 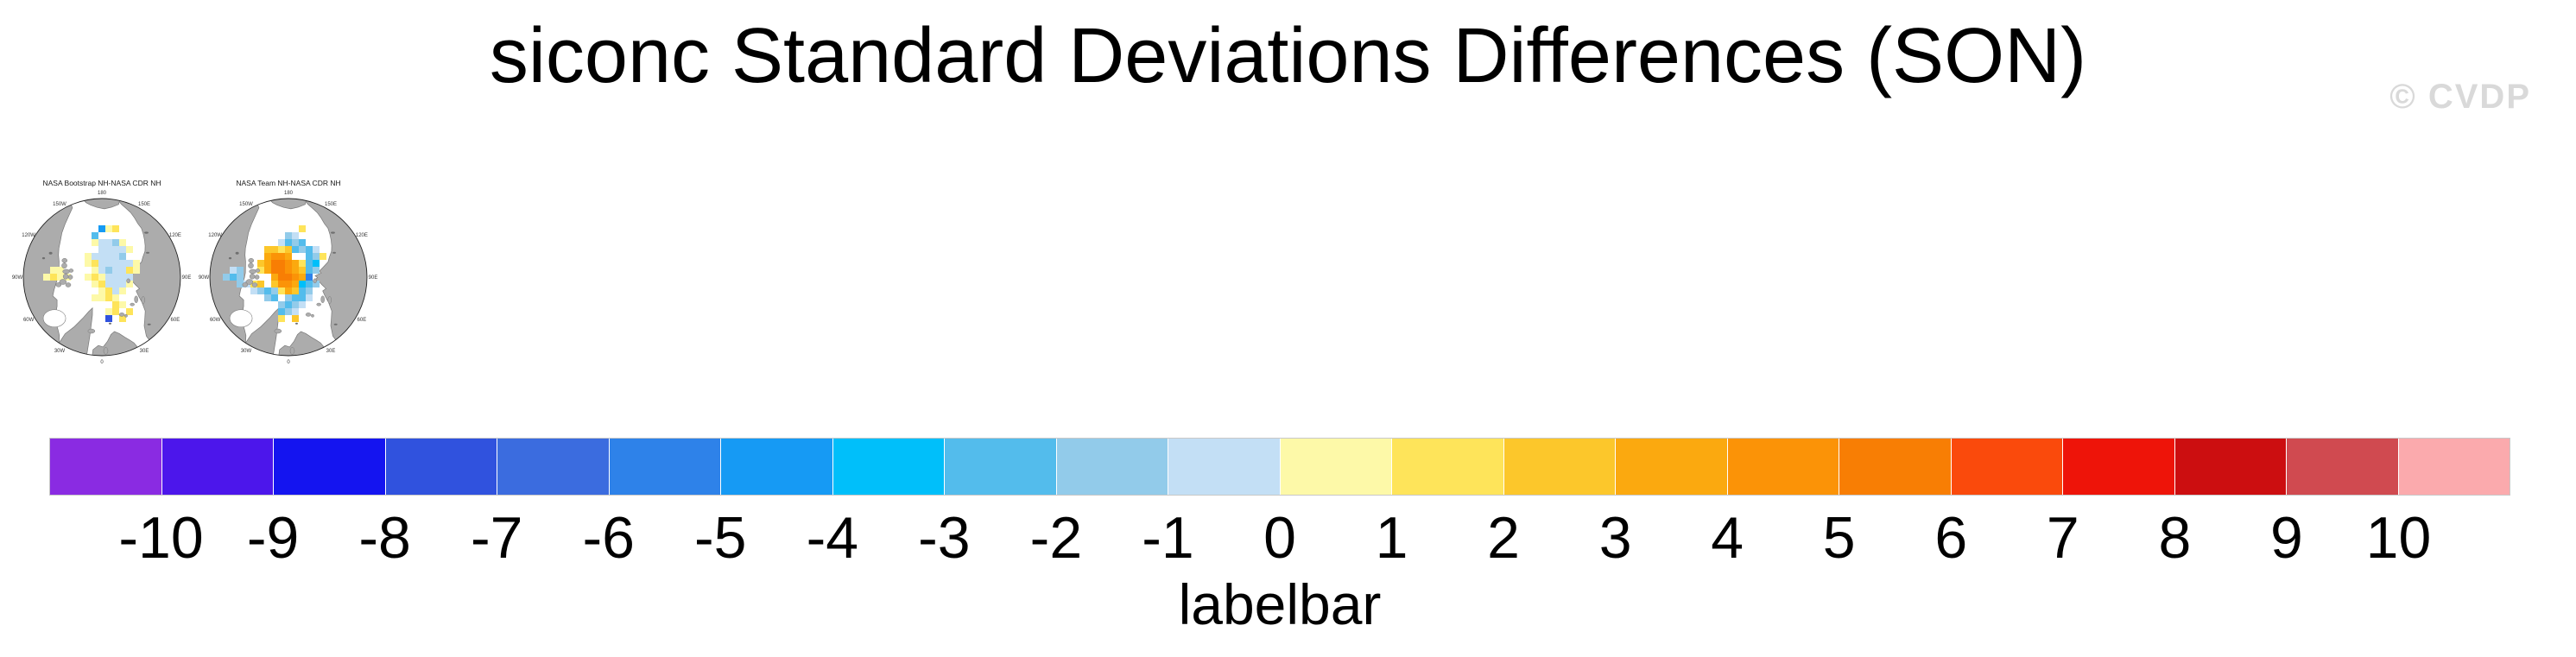 I want to click on labelbar-tick: 3, so click(x=1615, y=538).